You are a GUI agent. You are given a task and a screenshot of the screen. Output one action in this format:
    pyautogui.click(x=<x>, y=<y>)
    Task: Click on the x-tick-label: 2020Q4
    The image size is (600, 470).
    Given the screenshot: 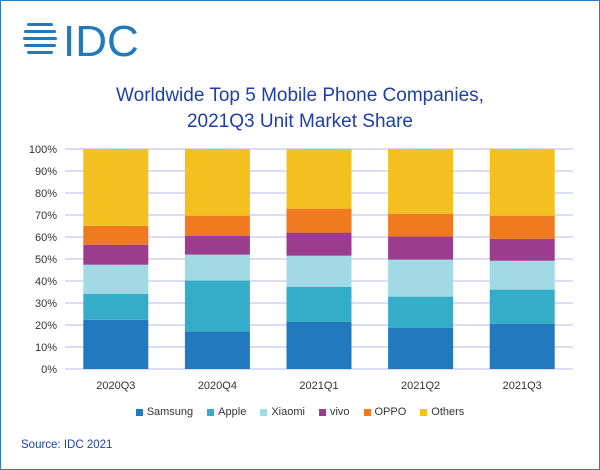 What is the action you would take?
    pyautogui.click(x=217, y=386)
    